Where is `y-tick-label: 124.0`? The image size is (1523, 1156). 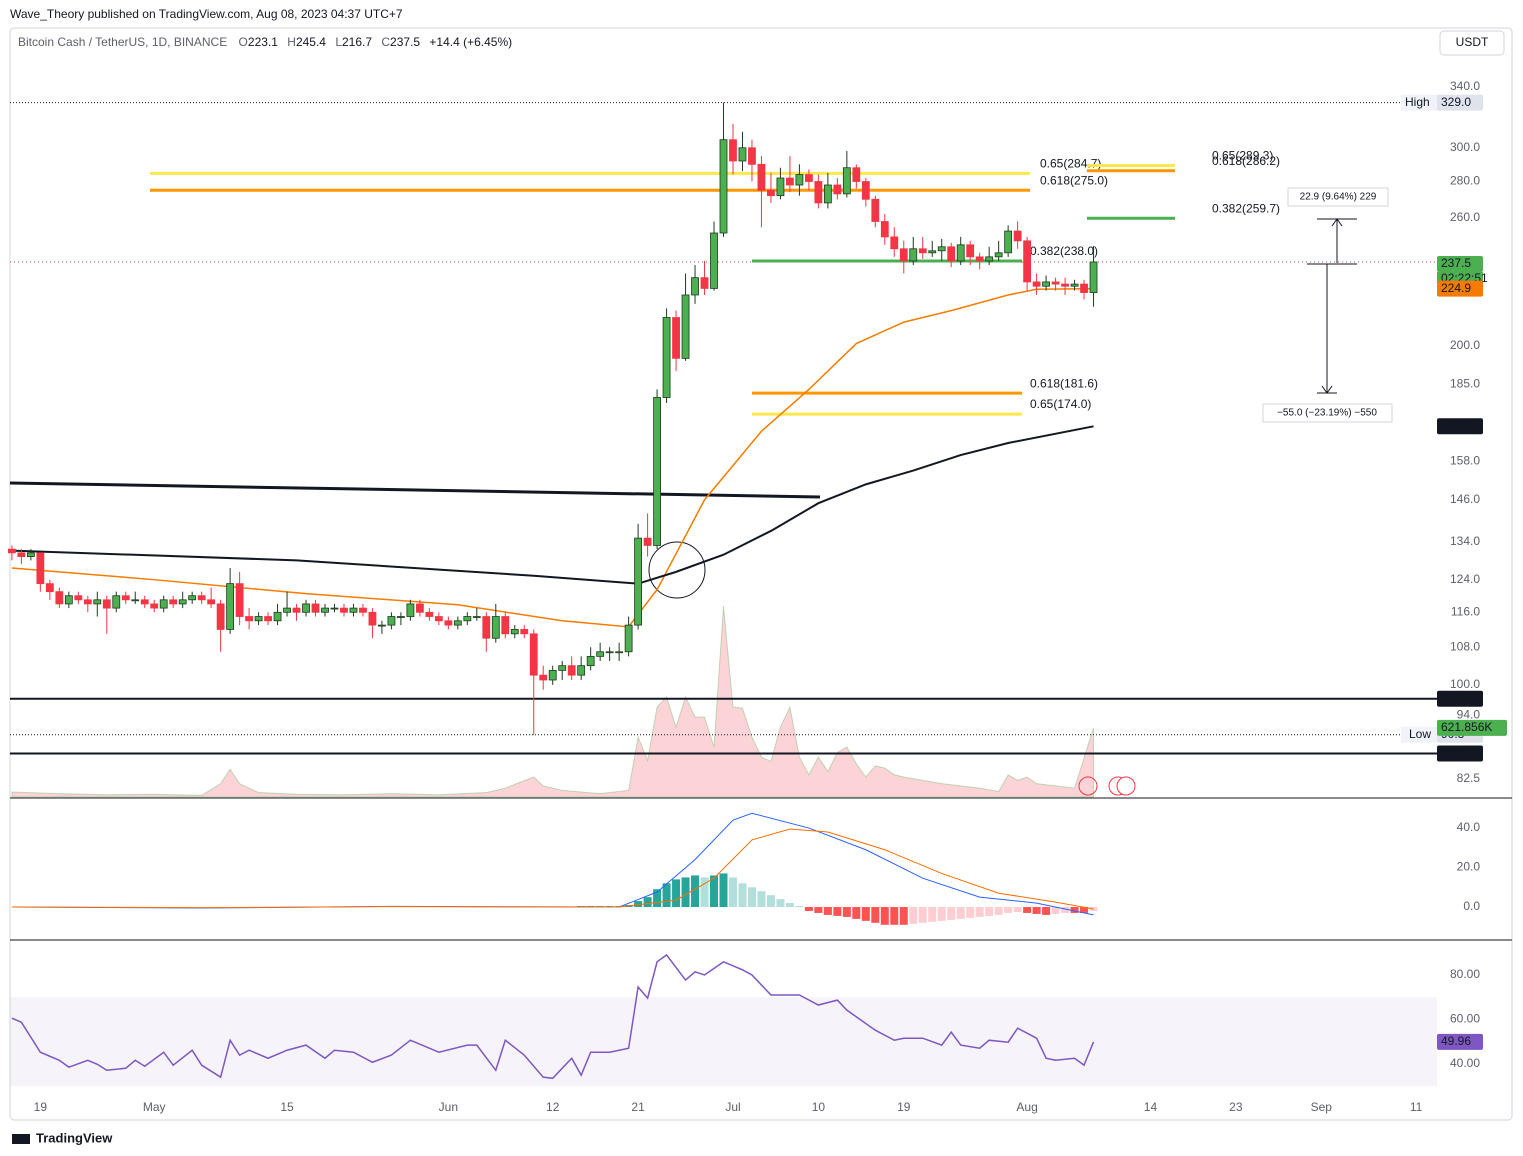 y-tick-label: 124.0 is located at coordinates (1465, 579).